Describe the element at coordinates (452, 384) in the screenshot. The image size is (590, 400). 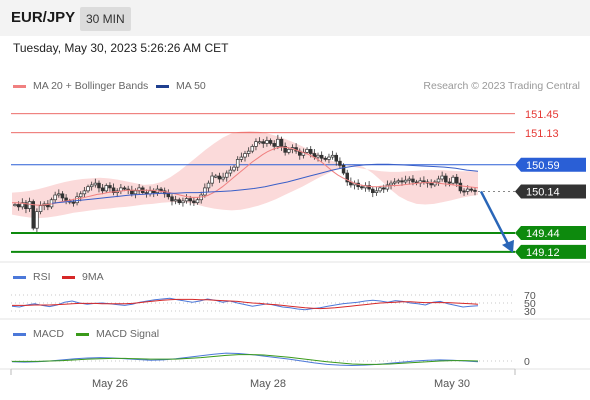
I see `x-axis-label-2: May 30` at that location.